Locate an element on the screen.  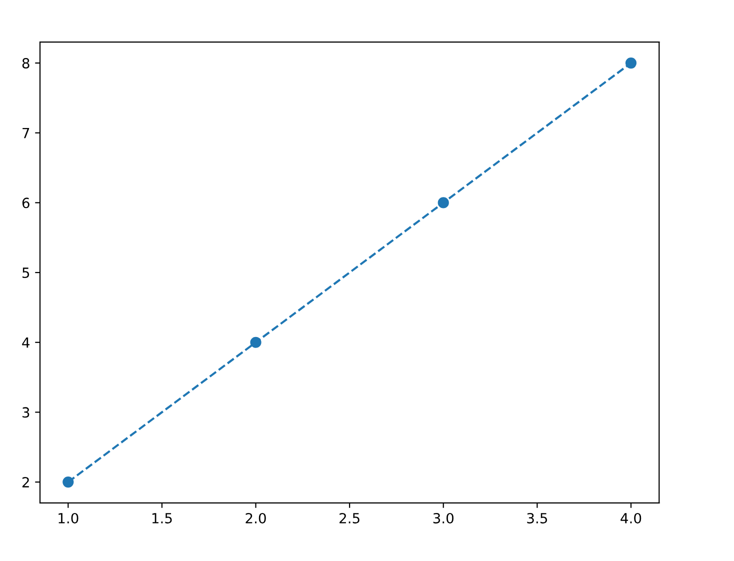
x-tick-label: 2.5 is located at coordinates (350, 518).